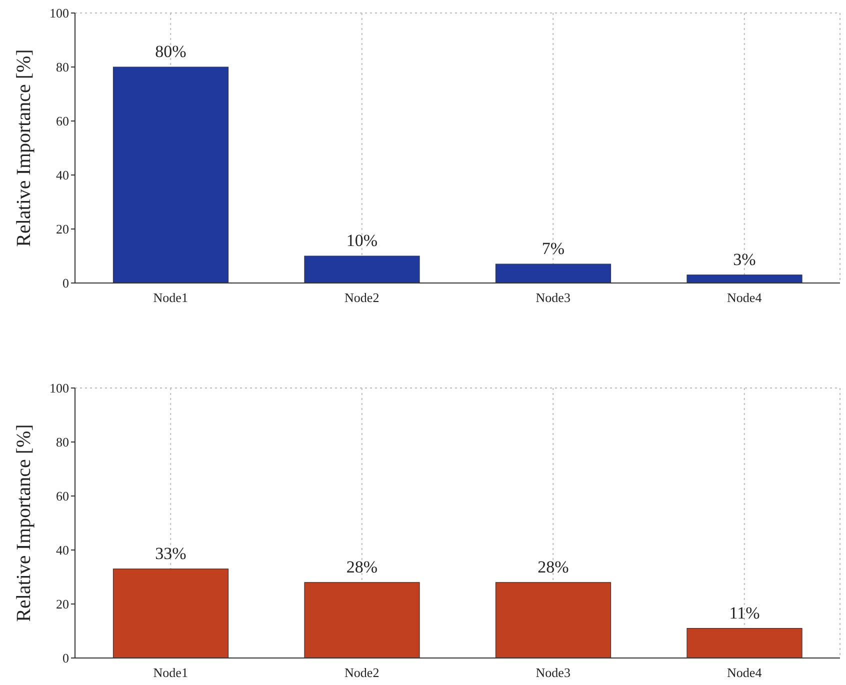  What do you see at coordinates (553, 248) in the screenshot?
I see `data-label: 7%` at bounding box center [553, 248].